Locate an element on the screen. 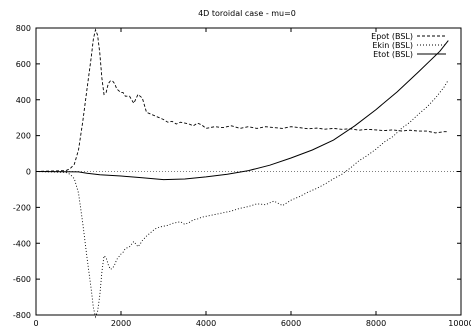 The image size is (471, 333). x-tick-label: 6000 is located at coordinates (291, 323).